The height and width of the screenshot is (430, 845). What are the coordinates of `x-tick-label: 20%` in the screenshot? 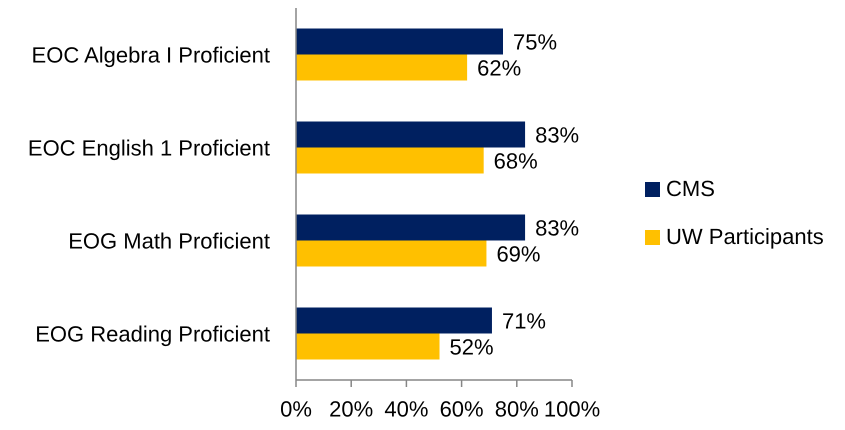 It's located at (351, 409).